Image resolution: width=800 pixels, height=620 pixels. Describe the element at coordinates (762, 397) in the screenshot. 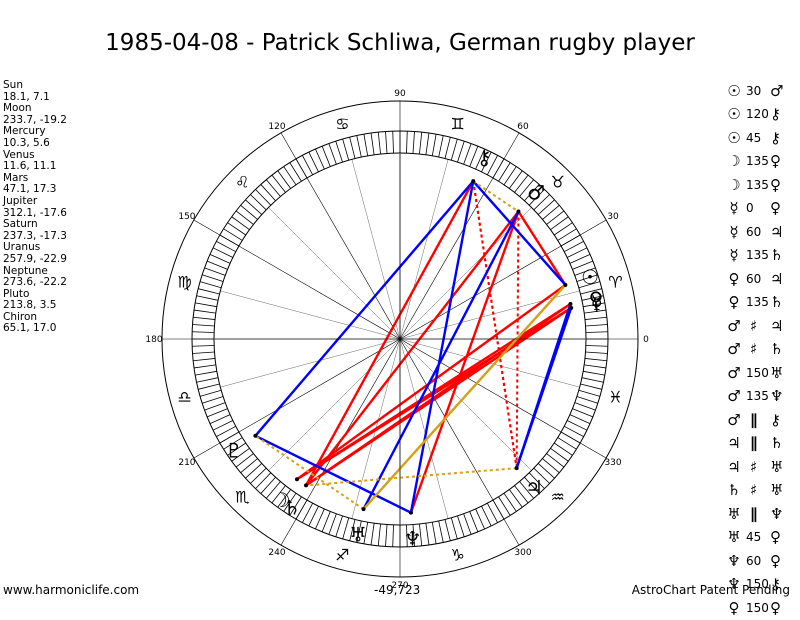

I see `aspect-row: ♂ 135 ♆` at that location.